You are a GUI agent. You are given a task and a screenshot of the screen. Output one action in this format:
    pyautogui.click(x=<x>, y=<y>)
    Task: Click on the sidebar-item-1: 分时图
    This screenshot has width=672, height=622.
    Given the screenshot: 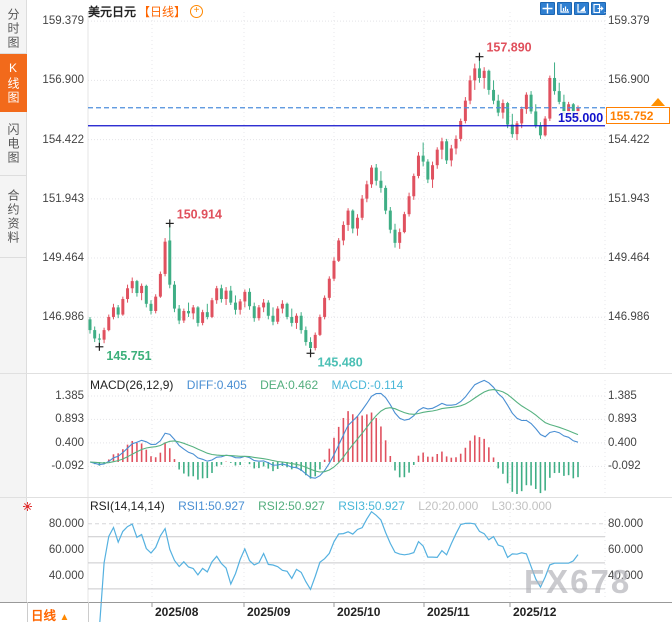 What is the action you would take?
    pyautogui.click(x=13, y=29)
    